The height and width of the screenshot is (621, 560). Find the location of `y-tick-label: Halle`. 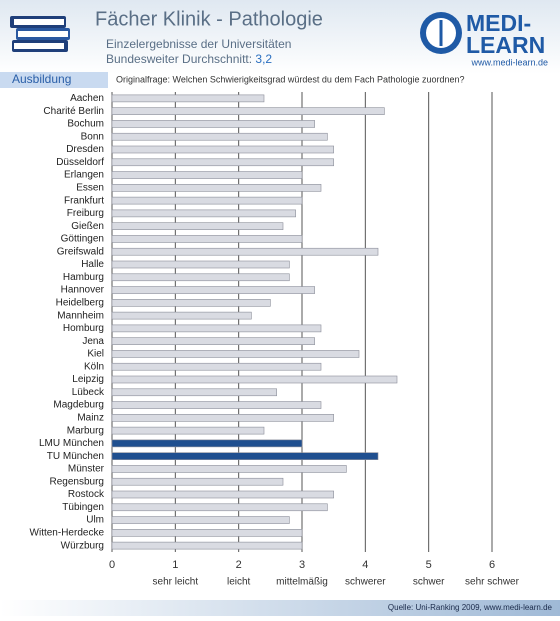

y-tick-label: Halle is located at coordinates (92, 264).